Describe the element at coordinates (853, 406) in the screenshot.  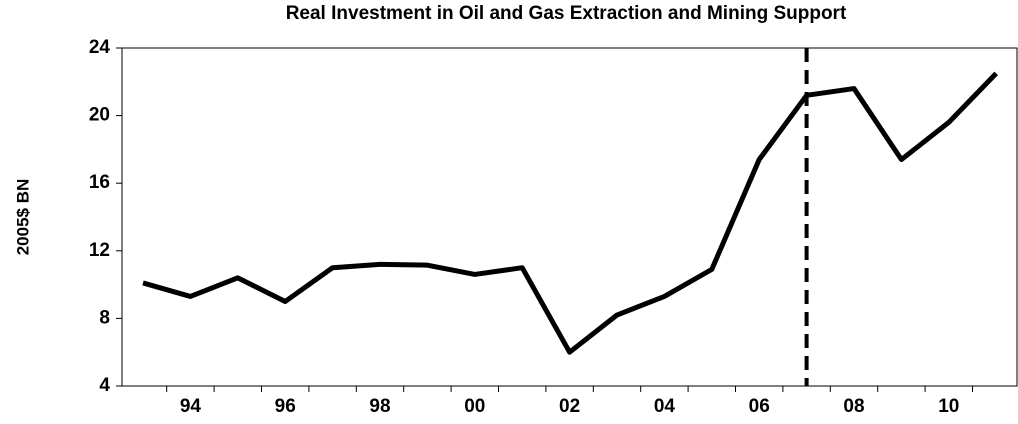
I see `x-tick-label: 08` at that location.